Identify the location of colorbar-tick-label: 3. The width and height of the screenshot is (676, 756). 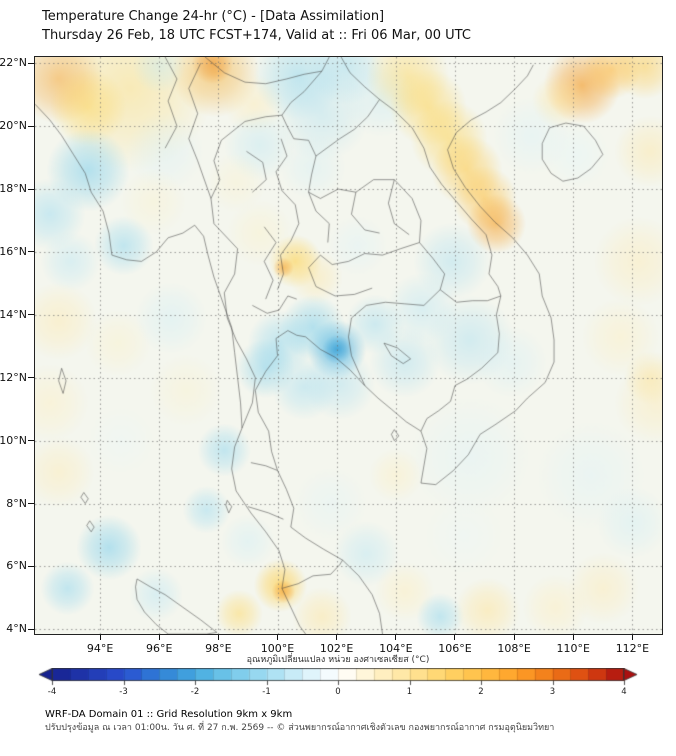
(552, 692).